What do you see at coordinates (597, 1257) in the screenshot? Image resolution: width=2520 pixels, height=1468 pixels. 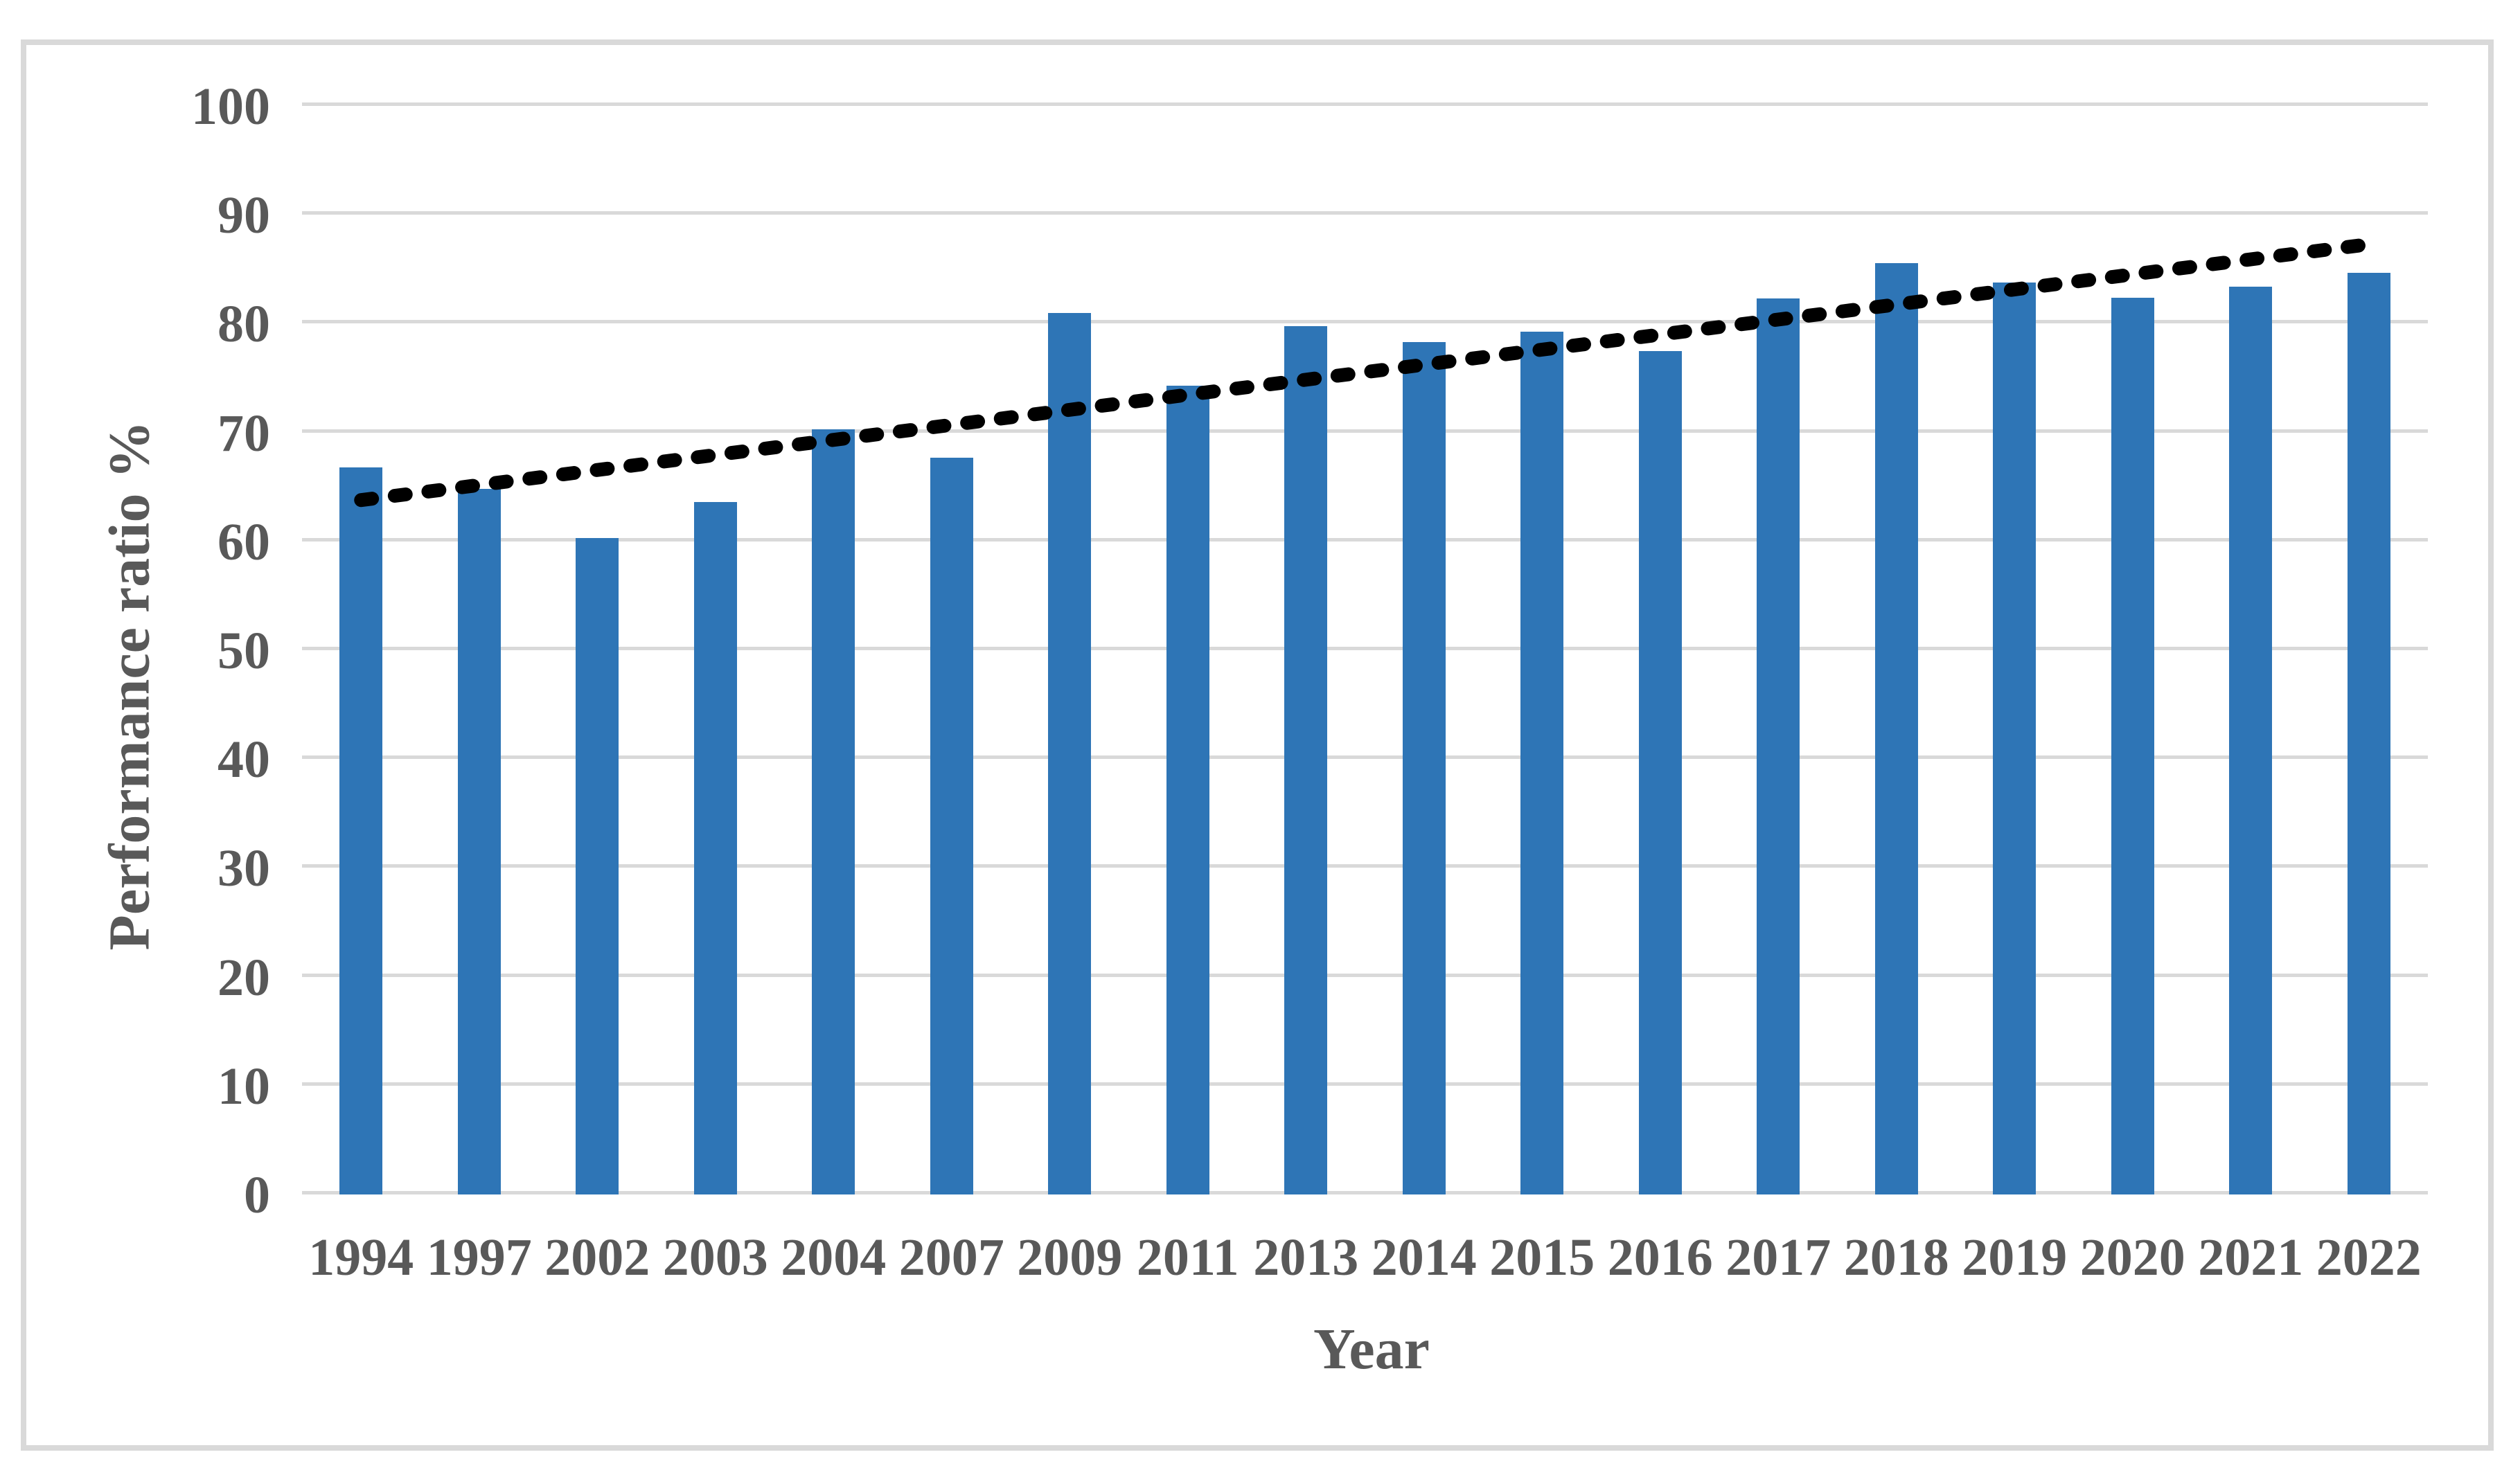 I see `x-axis-tick-label-2002: 2002` at bounding box center [597, 1257].